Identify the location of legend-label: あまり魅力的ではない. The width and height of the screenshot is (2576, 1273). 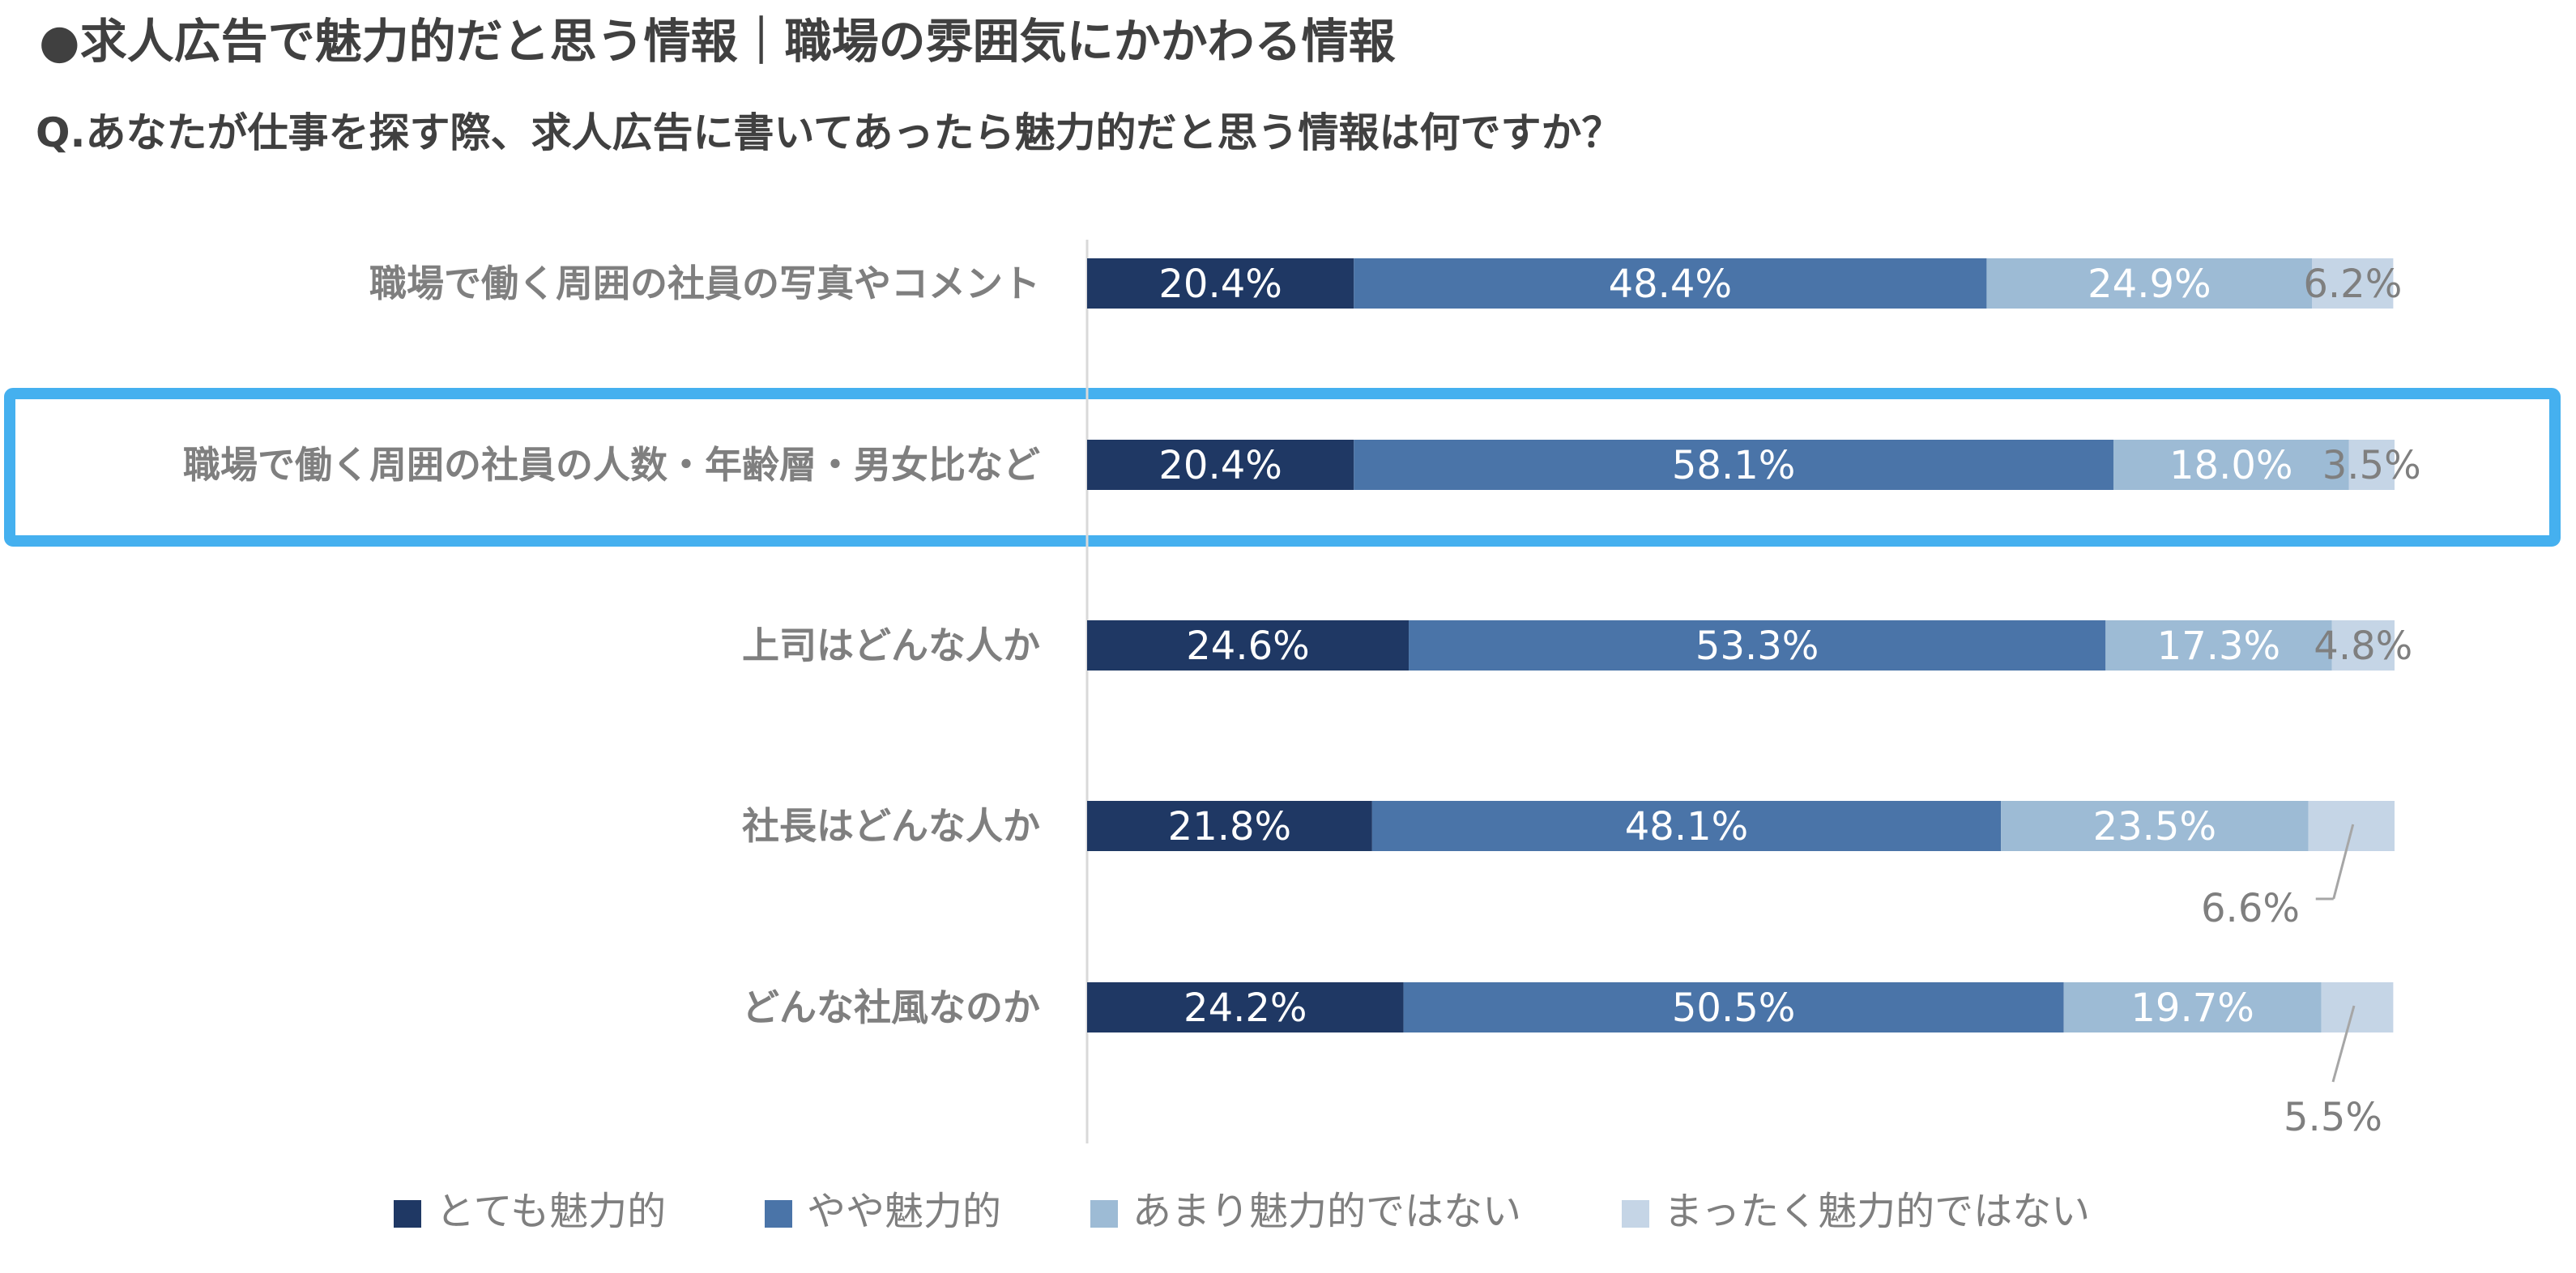
(1326, 1211).